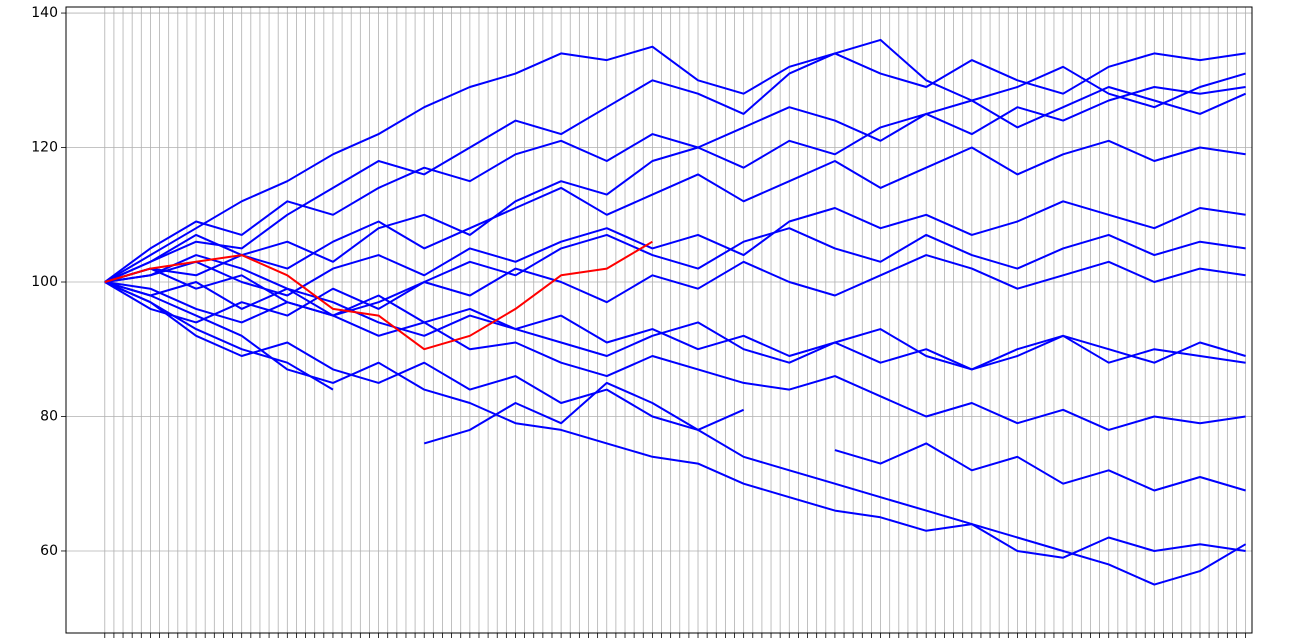 The height and width of the screenshot is (641, 1316). What do you see at coordinates (44, 148) in the screenshot?
I see `y-tick-label: 120` at bounding box center [44, 148].